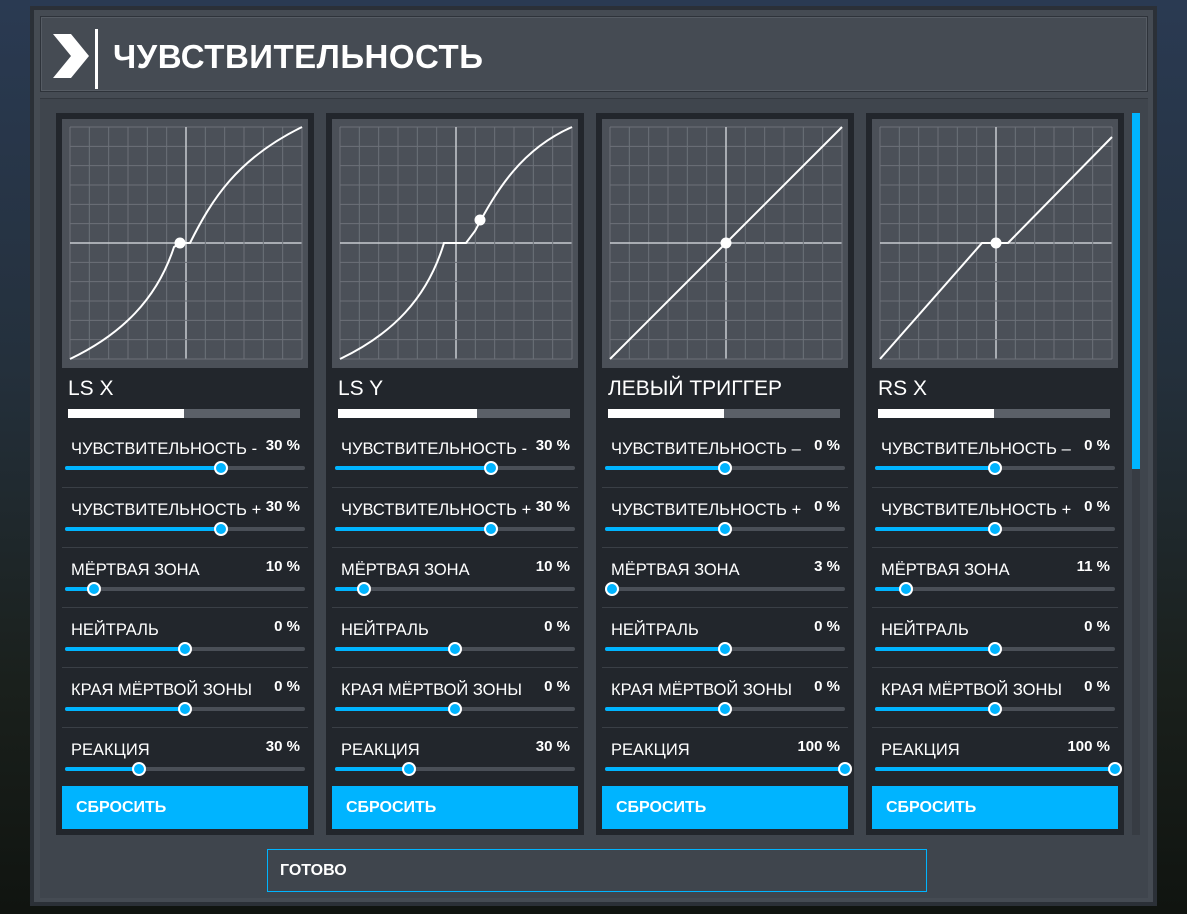 This screenshot has width=1187, height=914. What do you see at coordinates (1136, 474) in the screenshot?
I see `scrollbar` at bounding box center [1136, 474].